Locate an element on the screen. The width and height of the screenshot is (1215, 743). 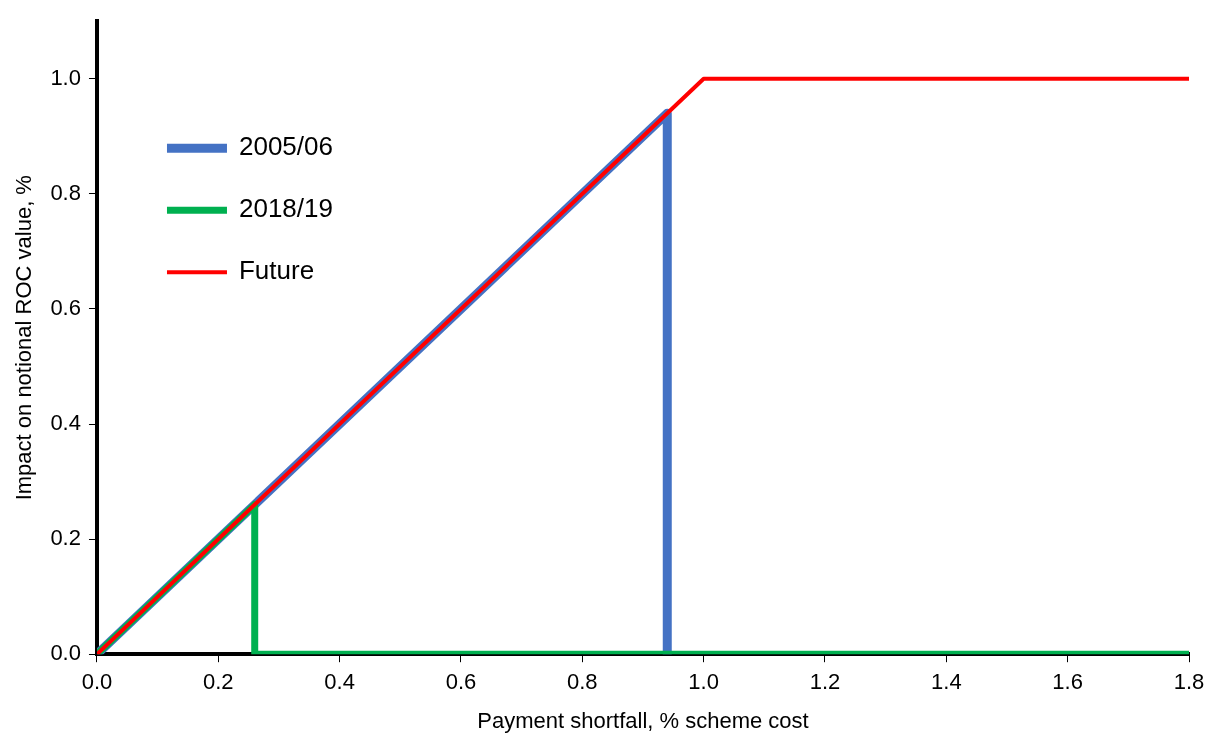
x-tick-label: 0.0 is located at coordinates (97, 682).